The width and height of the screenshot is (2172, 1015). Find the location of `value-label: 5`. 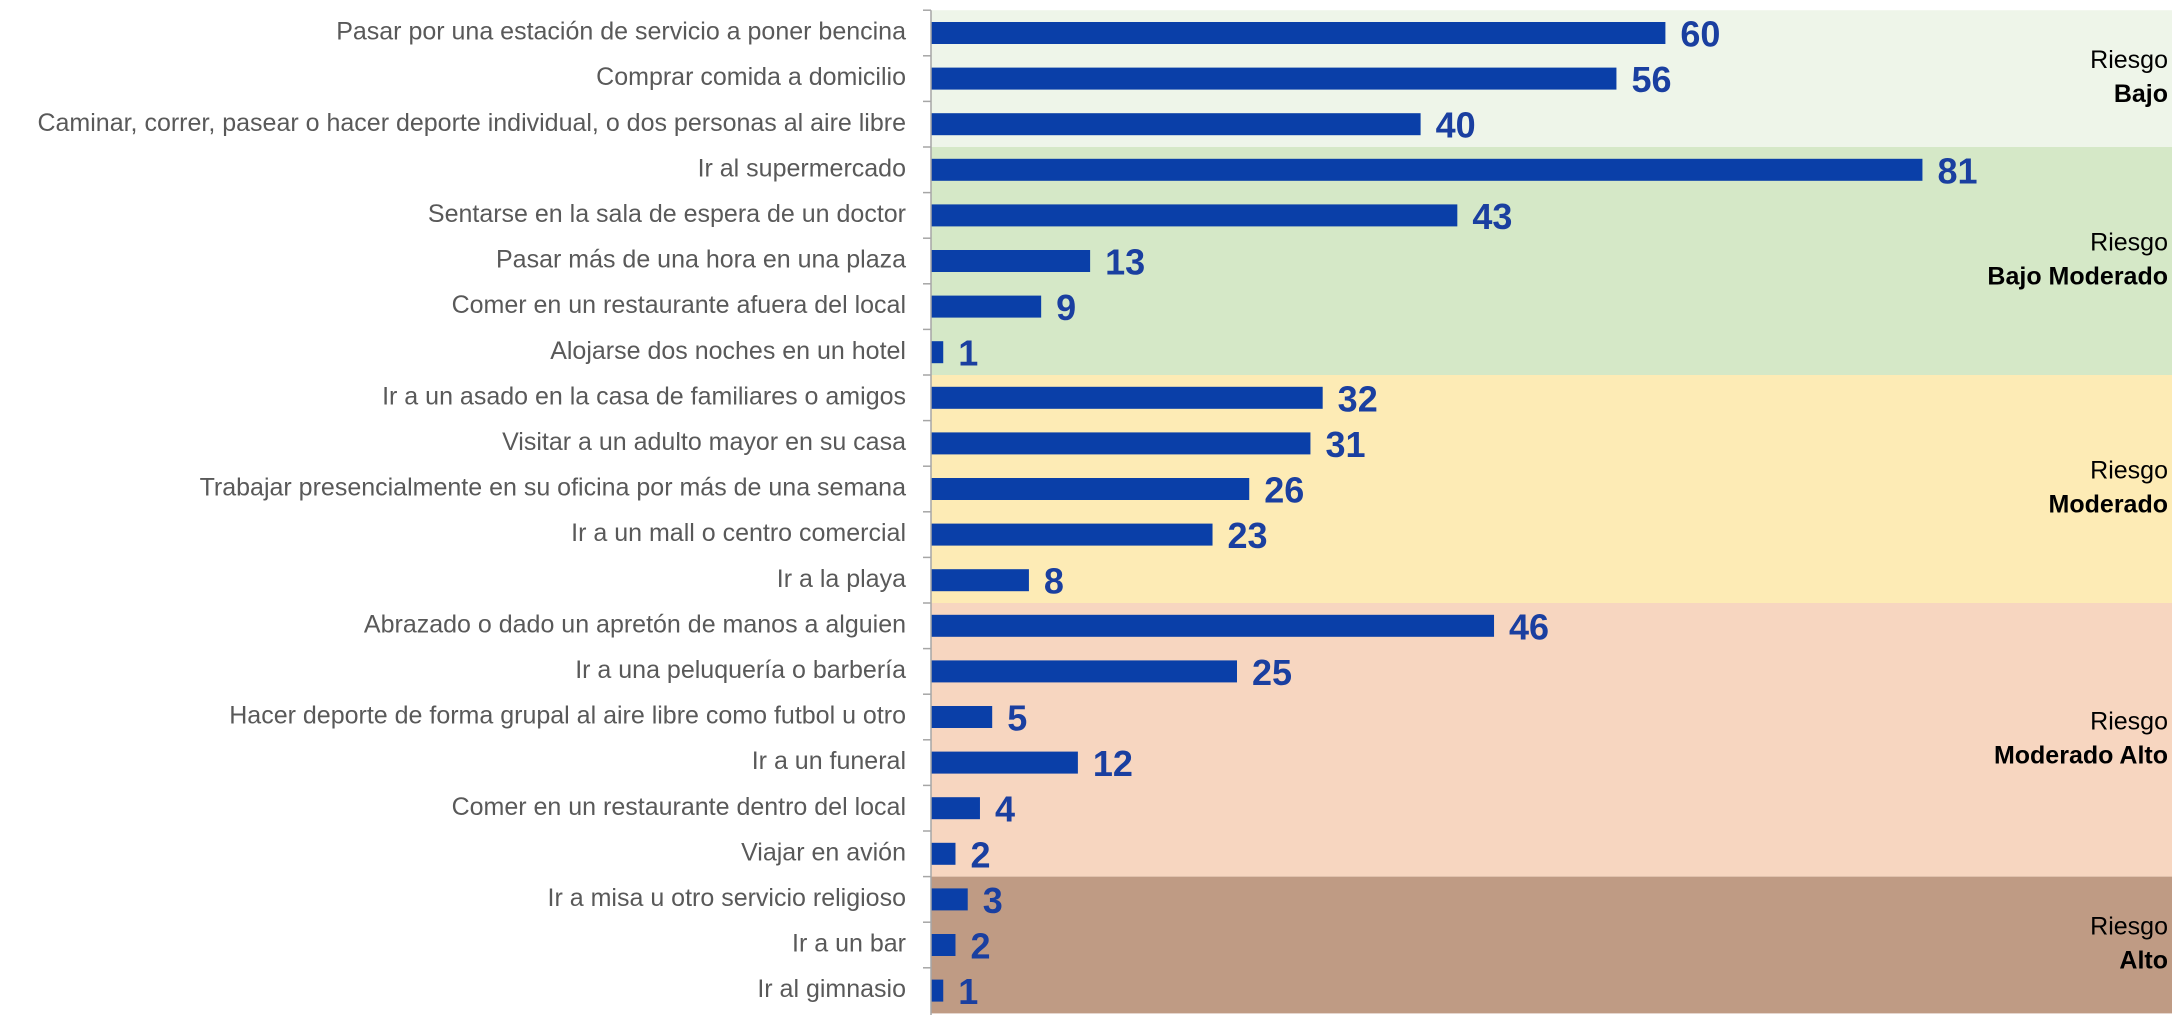

value-label: 5 is located at coordinates (1017, 718).